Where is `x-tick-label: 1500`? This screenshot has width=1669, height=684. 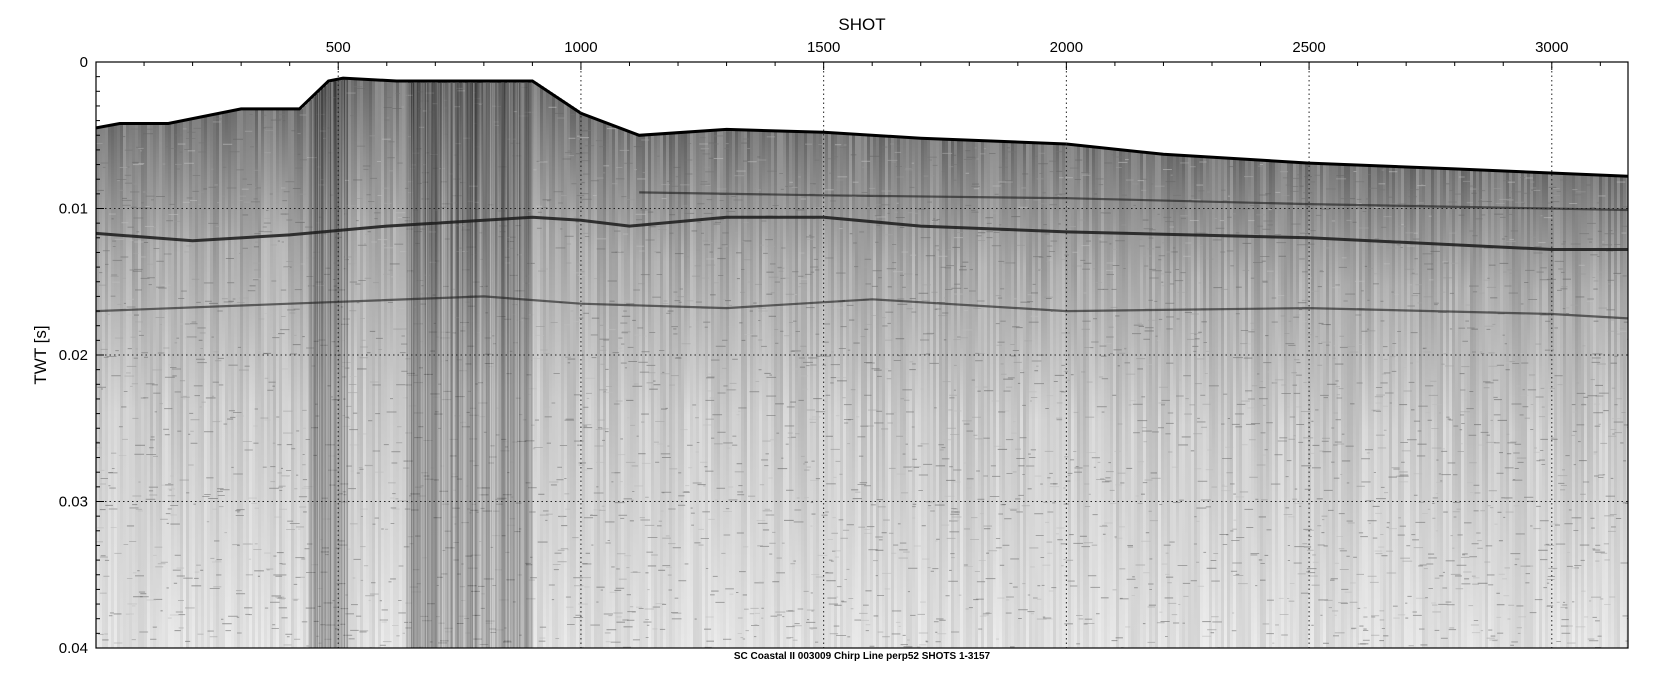
x-tick-label: 1500 is located at coordinates (823, 47).